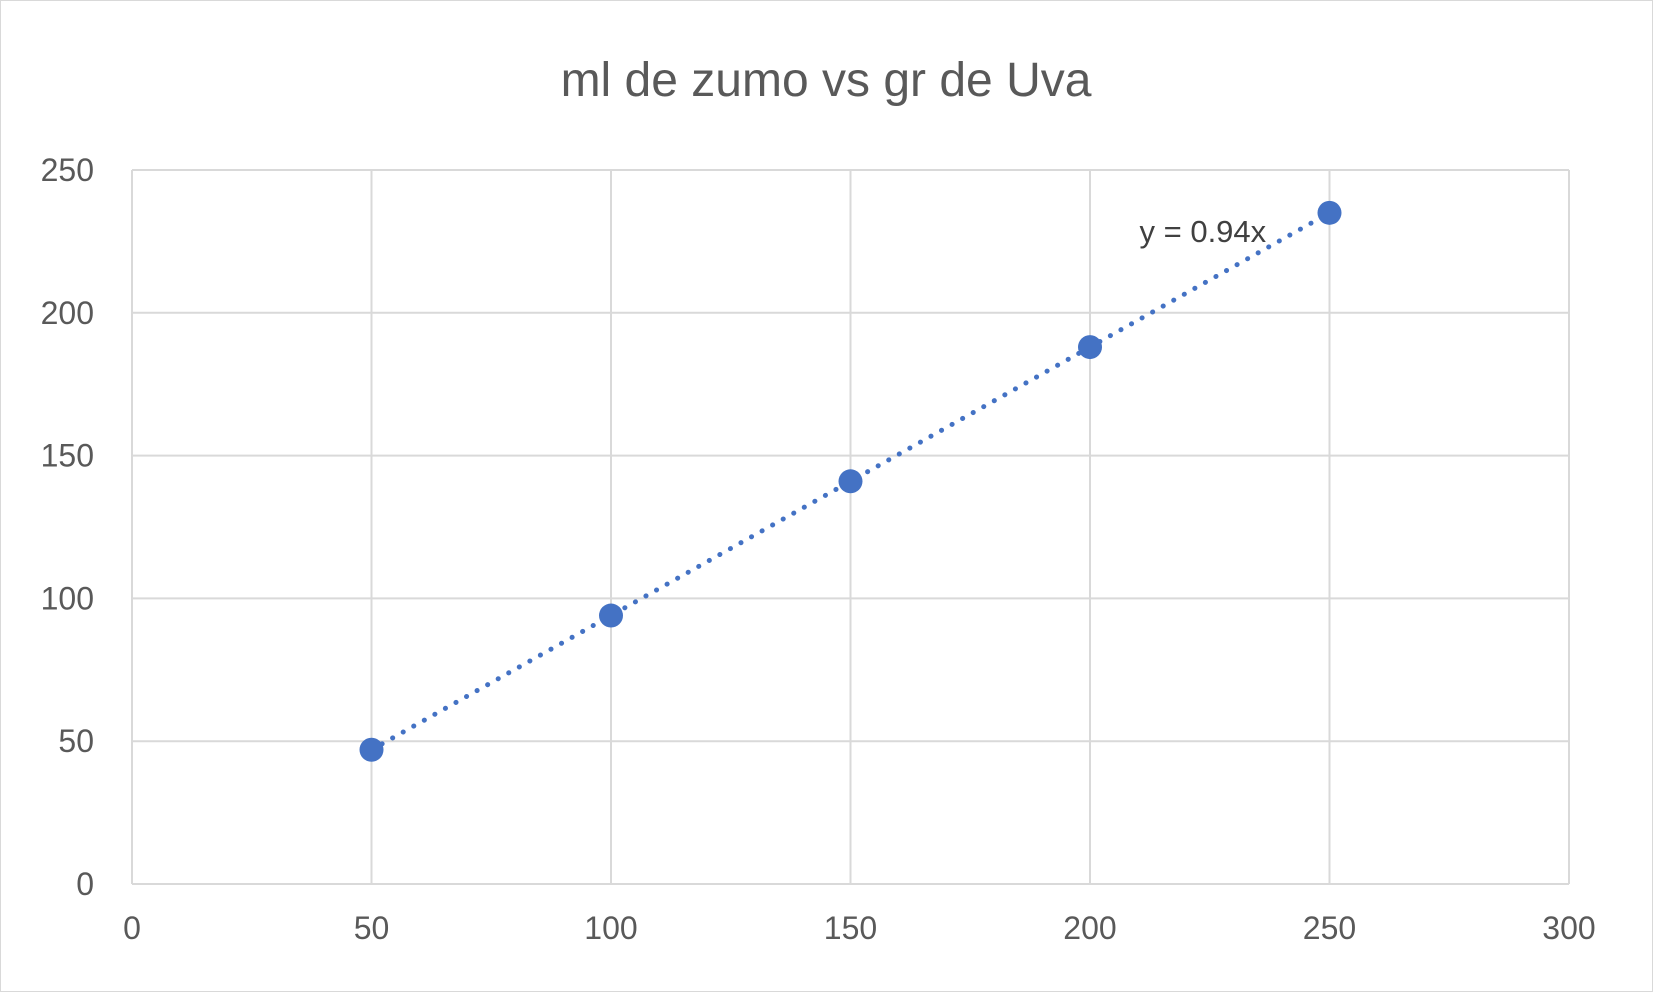 This screenshot has height=992, width=1653. I want to click on x-axis-tick-labels: 0 50 100 150 200 250 300, so click(859, 928).